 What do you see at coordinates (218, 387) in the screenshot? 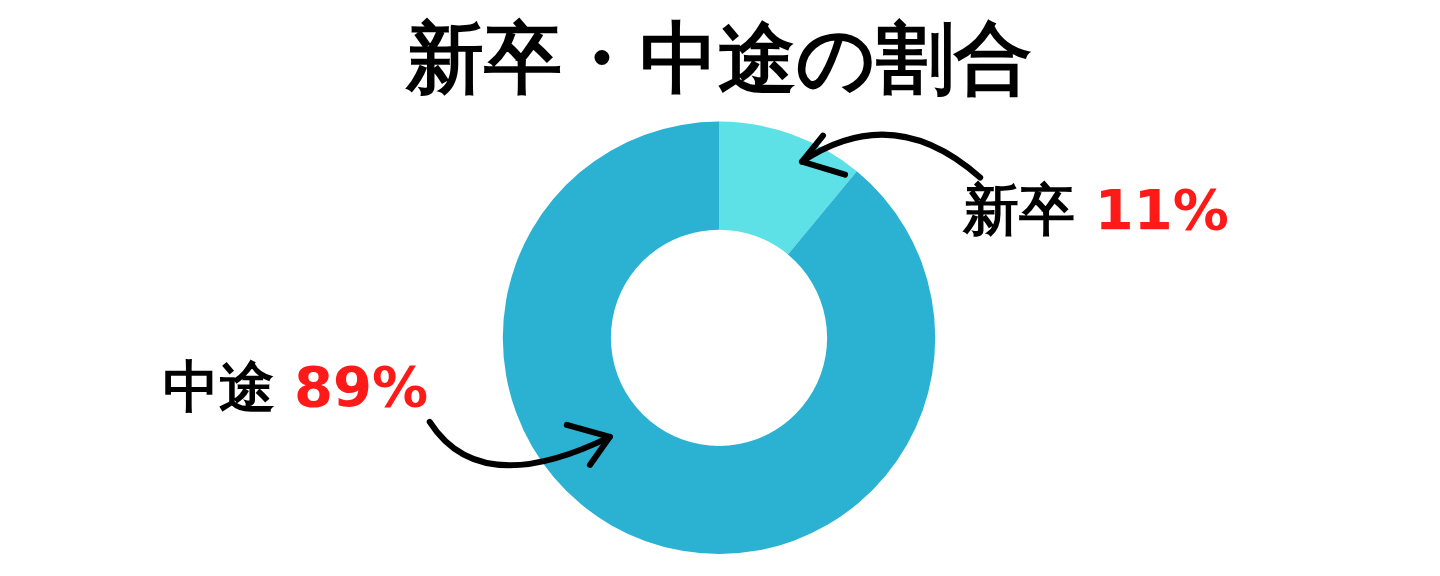
I see `slice-label: 中途` at bounding box center [218, 387].